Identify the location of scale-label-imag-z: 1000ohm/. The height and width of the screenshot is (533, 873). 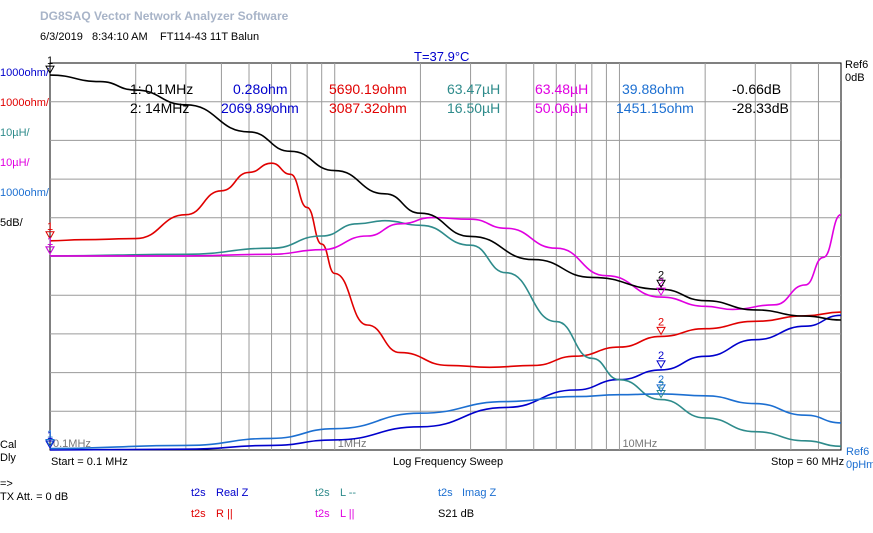
(24, 193).